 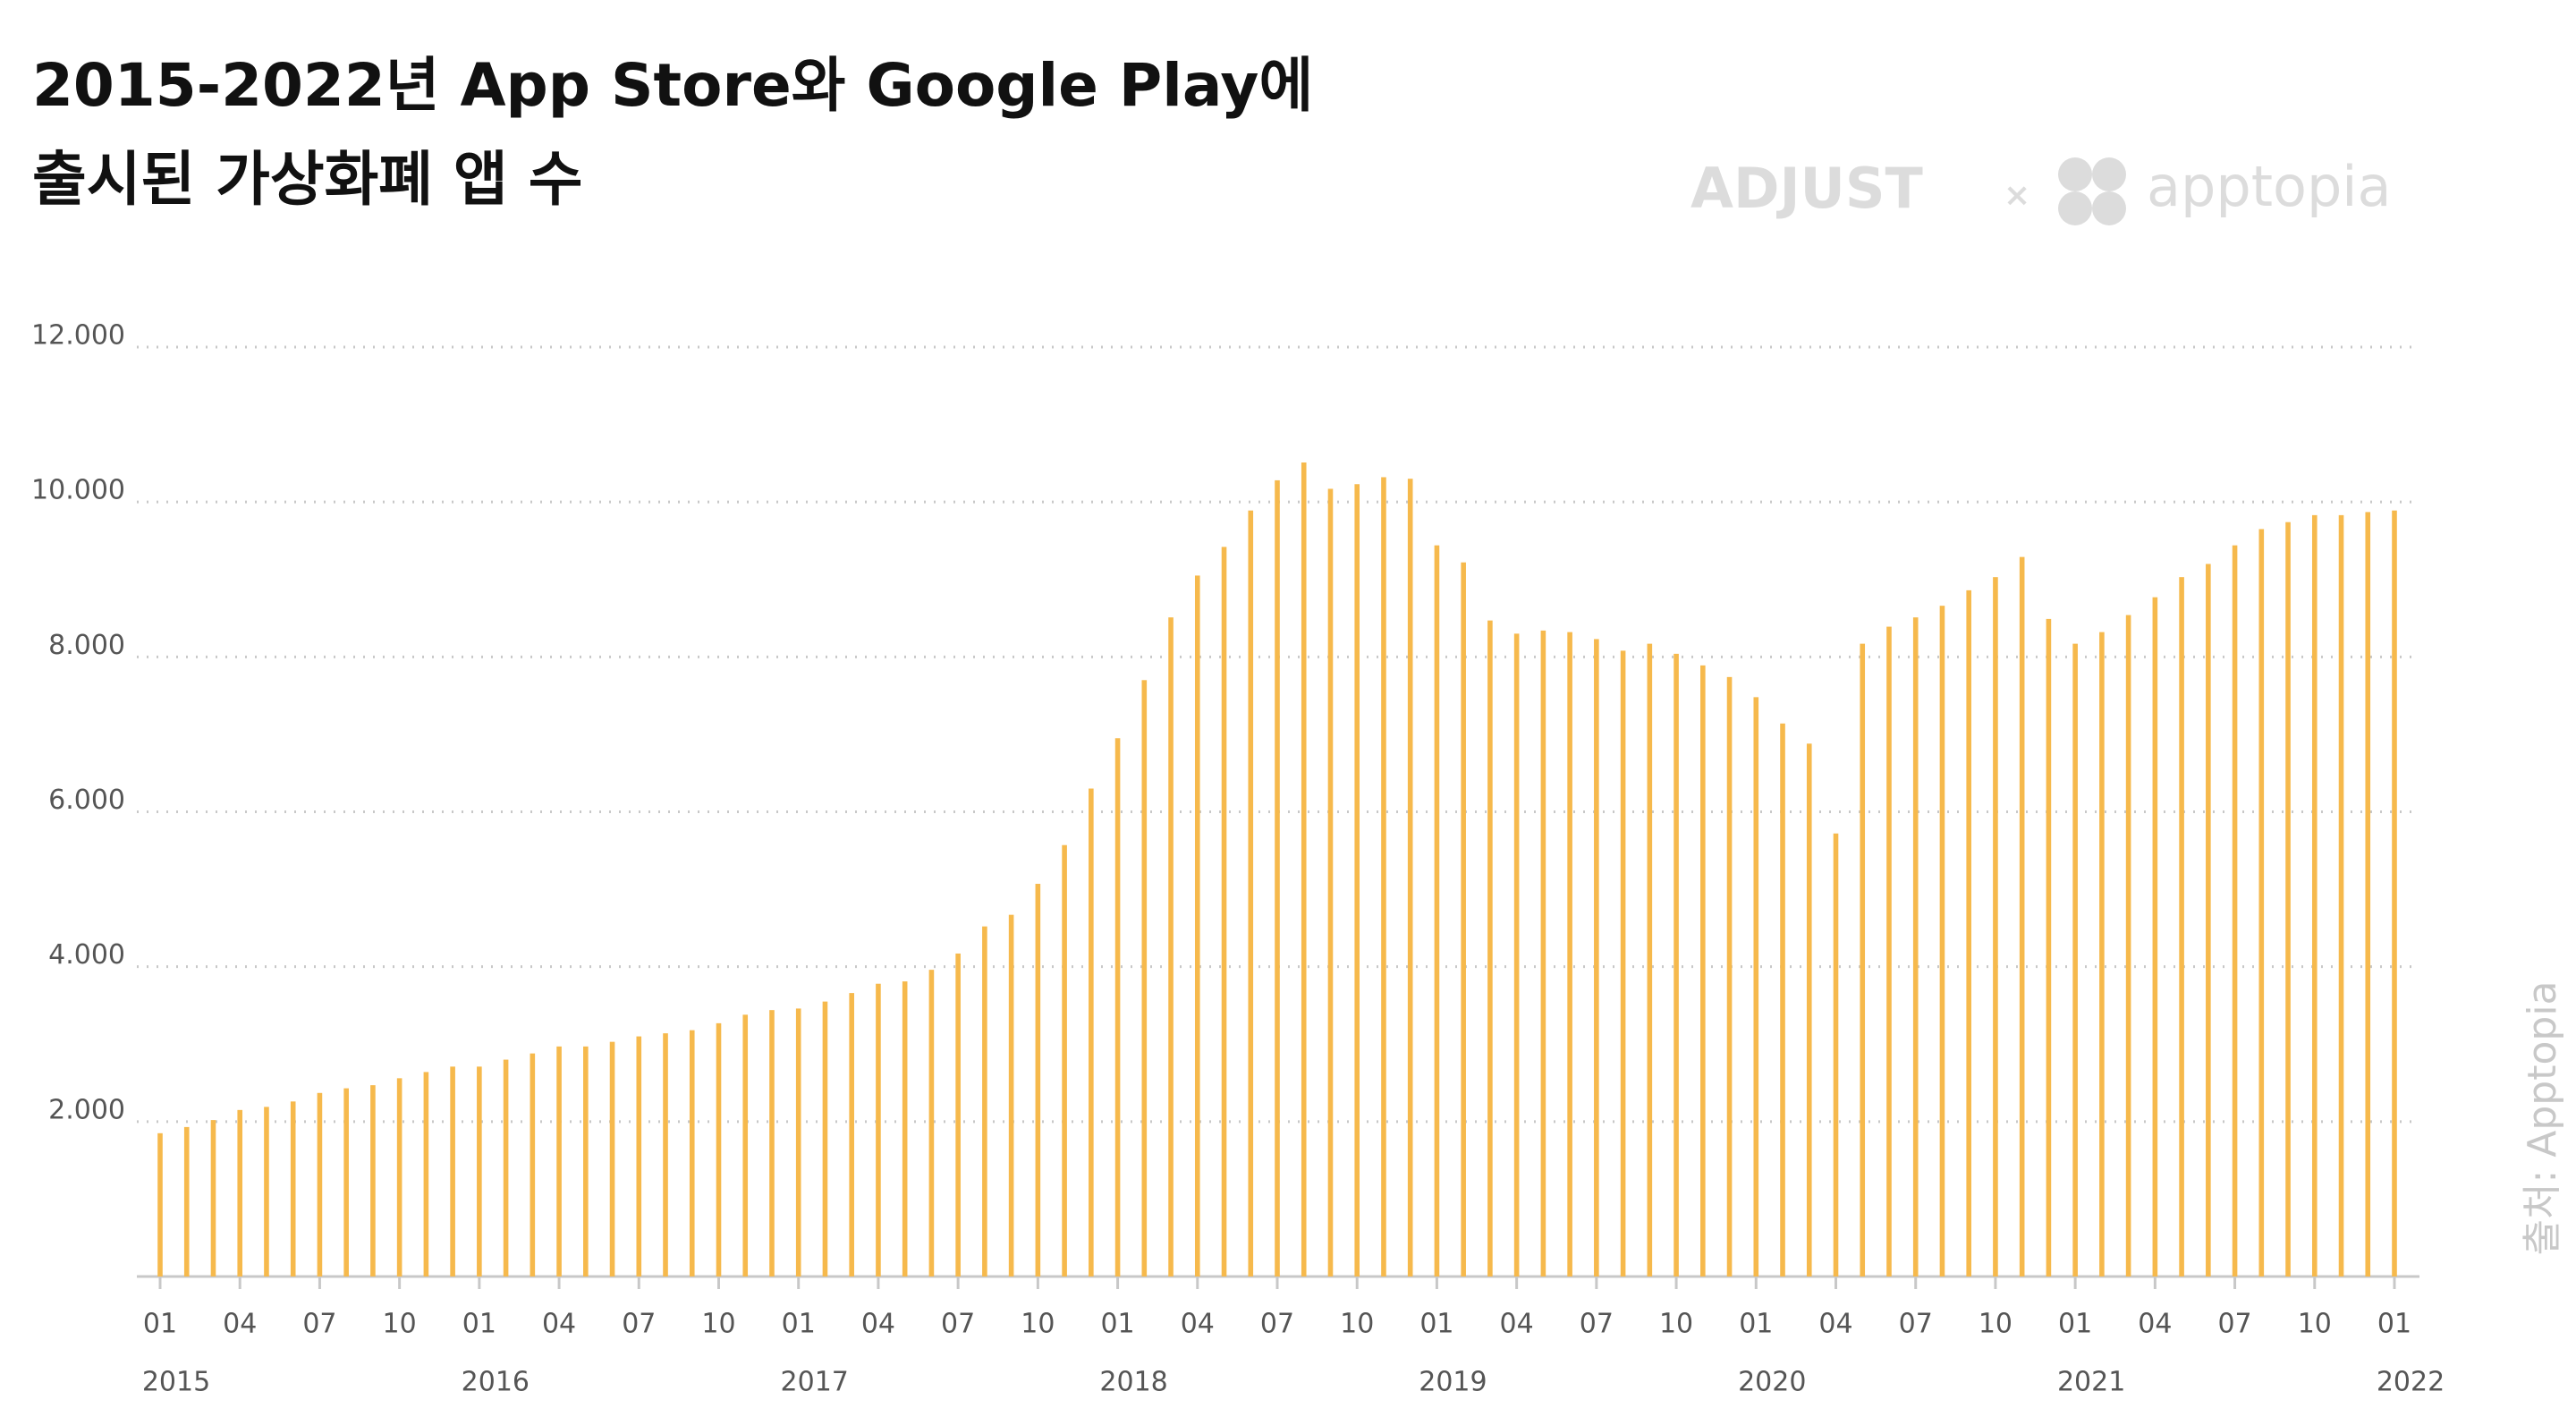 I want to click on year-label: 2022, so click(x=2411, y=1382).